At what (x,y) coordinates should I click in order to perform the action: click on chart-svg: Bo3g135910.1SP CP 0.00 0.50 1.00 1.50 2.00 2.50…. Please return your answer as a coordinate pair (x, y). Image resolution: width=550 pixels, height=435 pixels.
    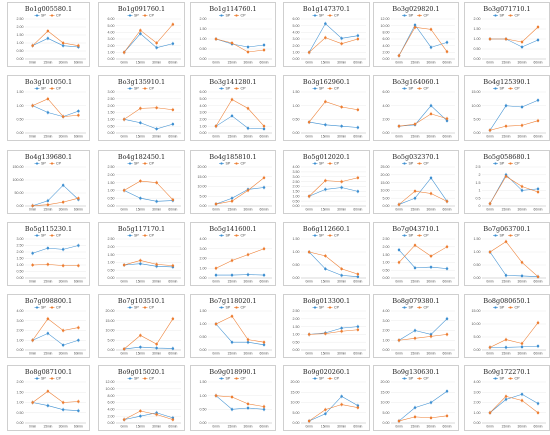
    Looking at the image, I should click on (144, 108).